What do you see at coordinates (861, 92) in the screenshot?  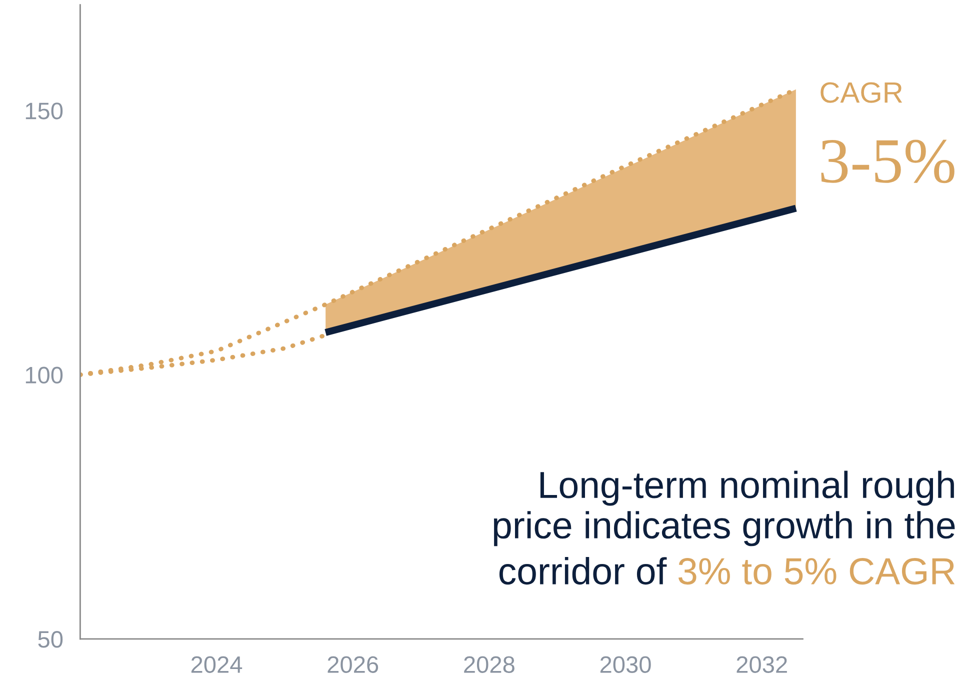 I see `text: CAGR` at bounding box center [861, 92].